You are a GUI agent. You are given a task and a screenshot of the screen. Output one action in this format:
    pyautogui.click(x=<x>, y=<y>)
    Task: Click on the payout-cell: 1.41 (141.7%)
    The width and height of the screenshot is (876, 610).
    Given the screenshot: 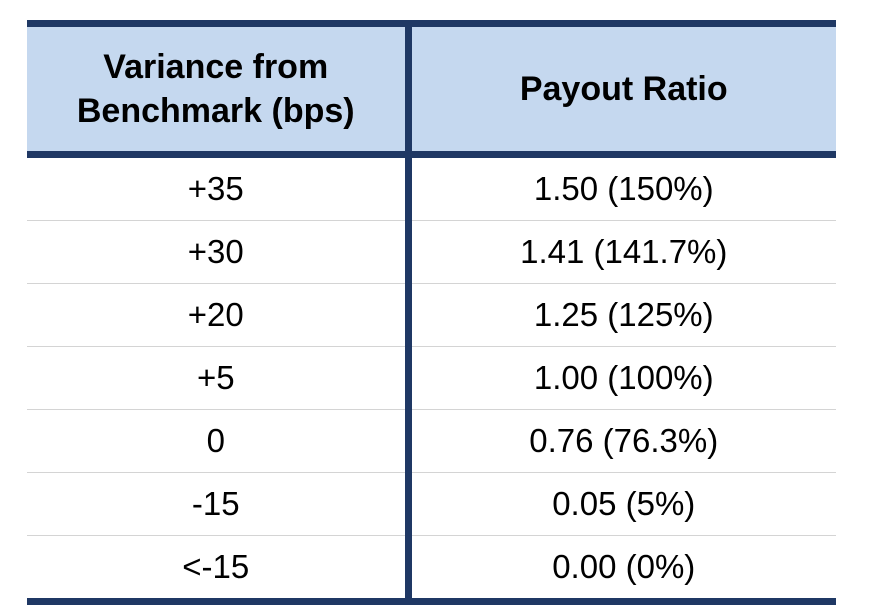 What is the action you would take?
    pyautogui.click(x=622, y=252)
    